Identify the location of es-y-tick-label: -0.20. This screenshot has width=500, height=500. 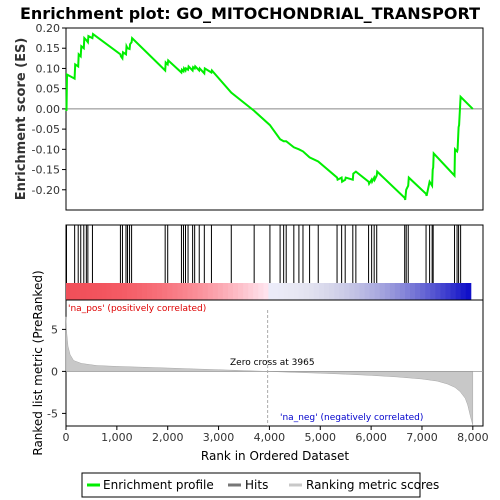
(46, 190).